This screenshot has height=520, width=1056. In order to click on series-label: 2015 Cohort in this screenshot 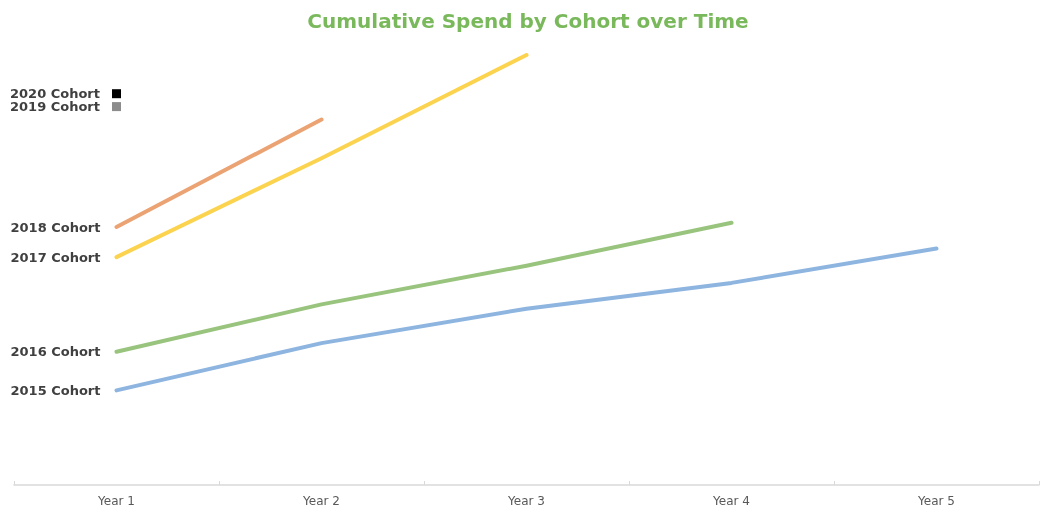, I will do `click(55, 390)`.